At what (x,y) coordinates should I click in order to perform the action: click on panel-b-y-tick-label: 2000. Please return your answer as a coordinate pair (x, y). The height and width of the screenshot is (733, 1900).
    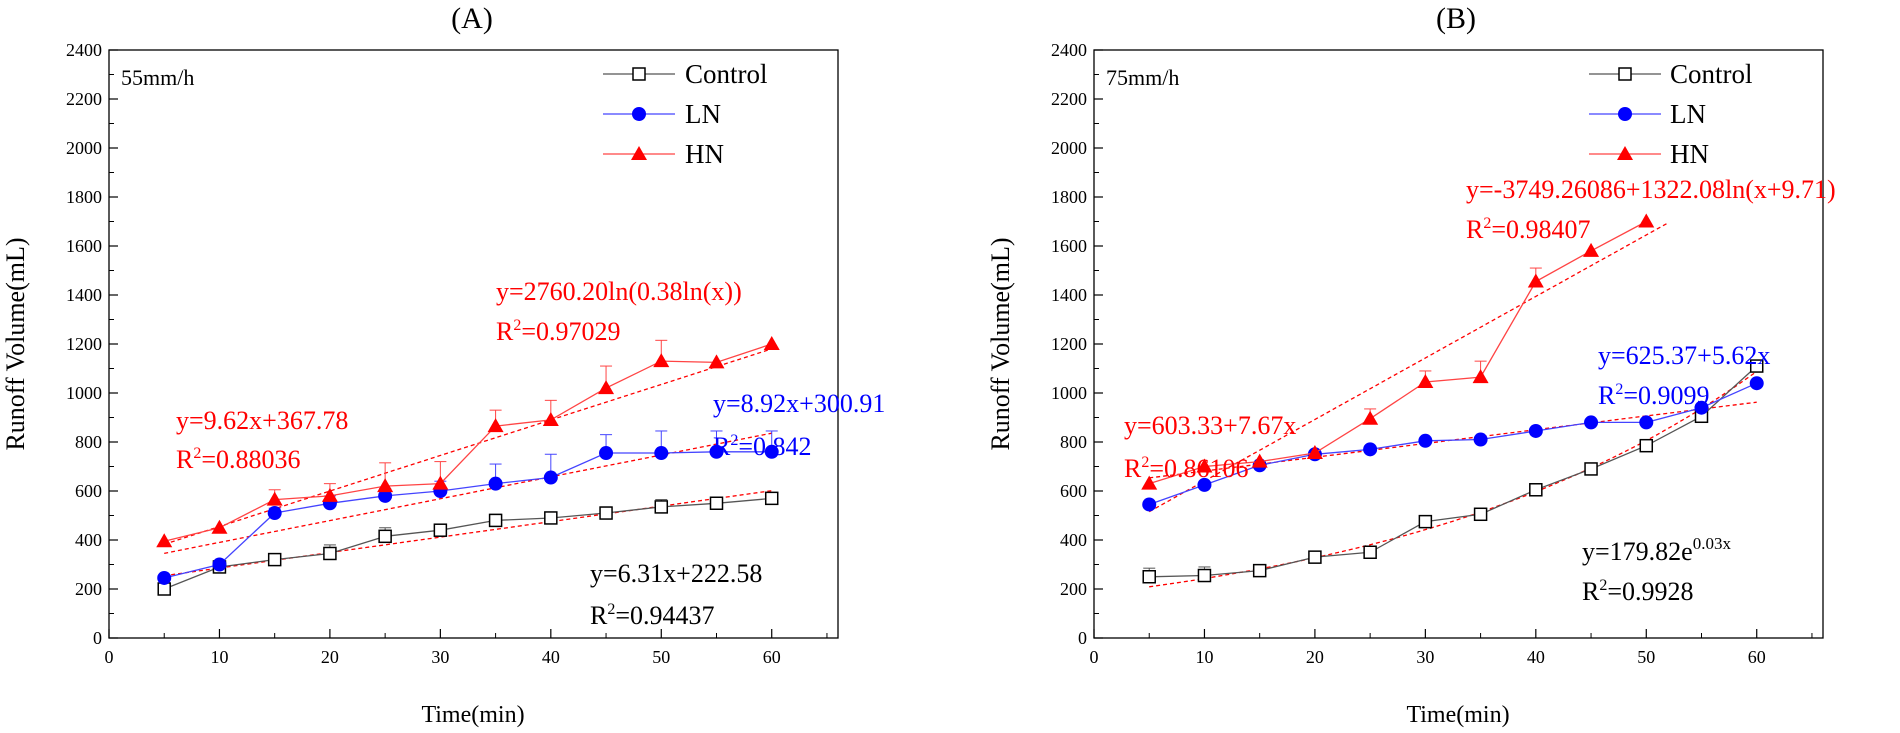
    Looking at the image, I should click on (1069, 148).